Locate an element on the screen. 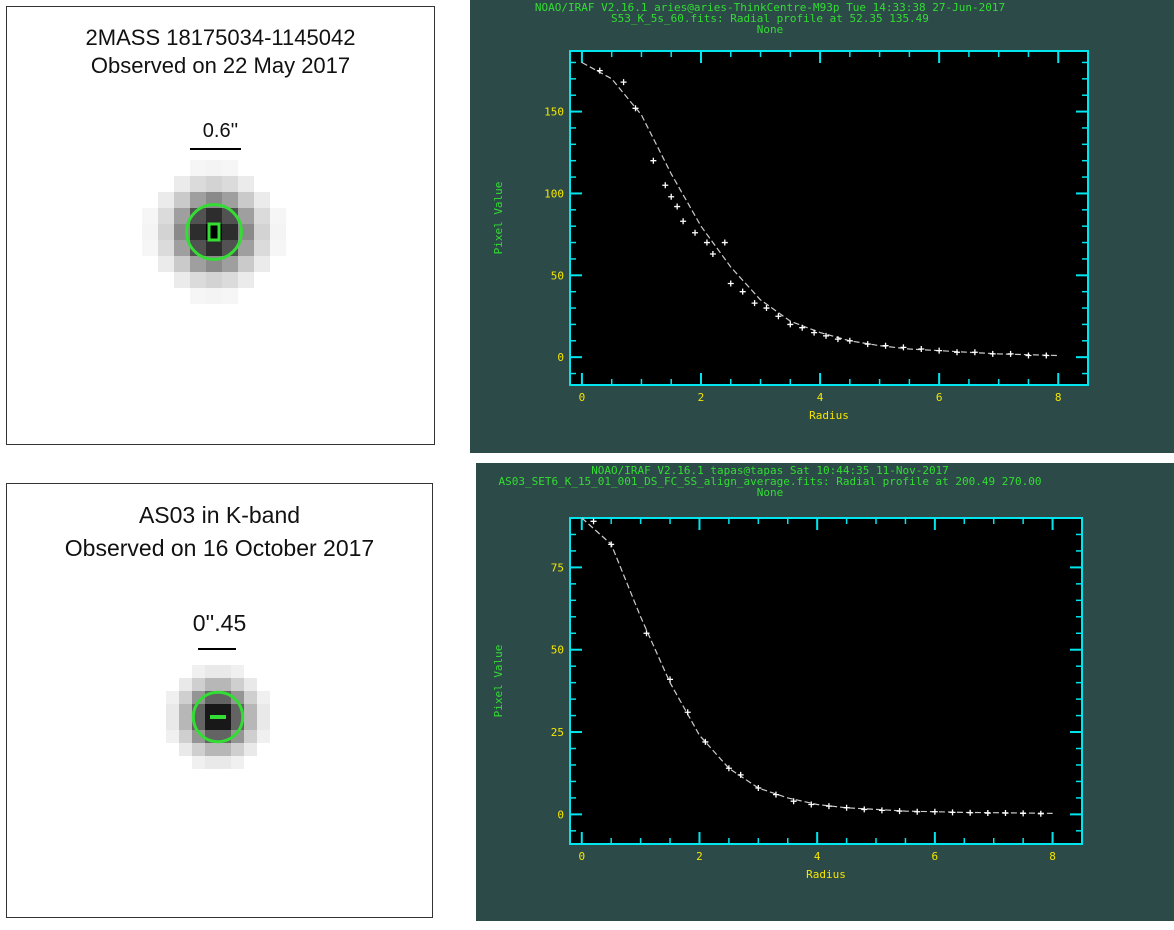 The image size is (1174, 930). y-tick-label: 0 is located at coordinates (560, 814).